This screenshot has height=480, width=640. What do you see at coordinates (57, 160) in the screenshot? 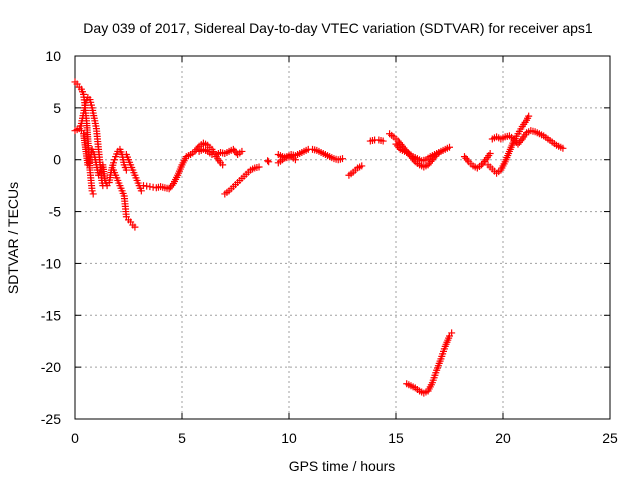
I see `y-tick-label: 0` at bounding box center [57, 160].